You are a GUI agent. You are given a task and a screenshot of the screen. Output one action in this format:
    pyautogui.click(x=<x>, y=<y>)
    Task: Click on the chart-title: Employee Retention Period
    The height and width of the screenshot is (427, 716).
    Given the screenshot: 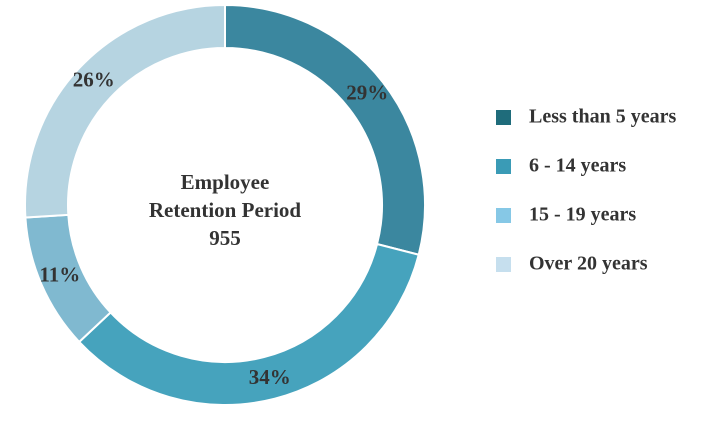 What is the action you would take?
    pyautogui.click(x=225, y=196)
    